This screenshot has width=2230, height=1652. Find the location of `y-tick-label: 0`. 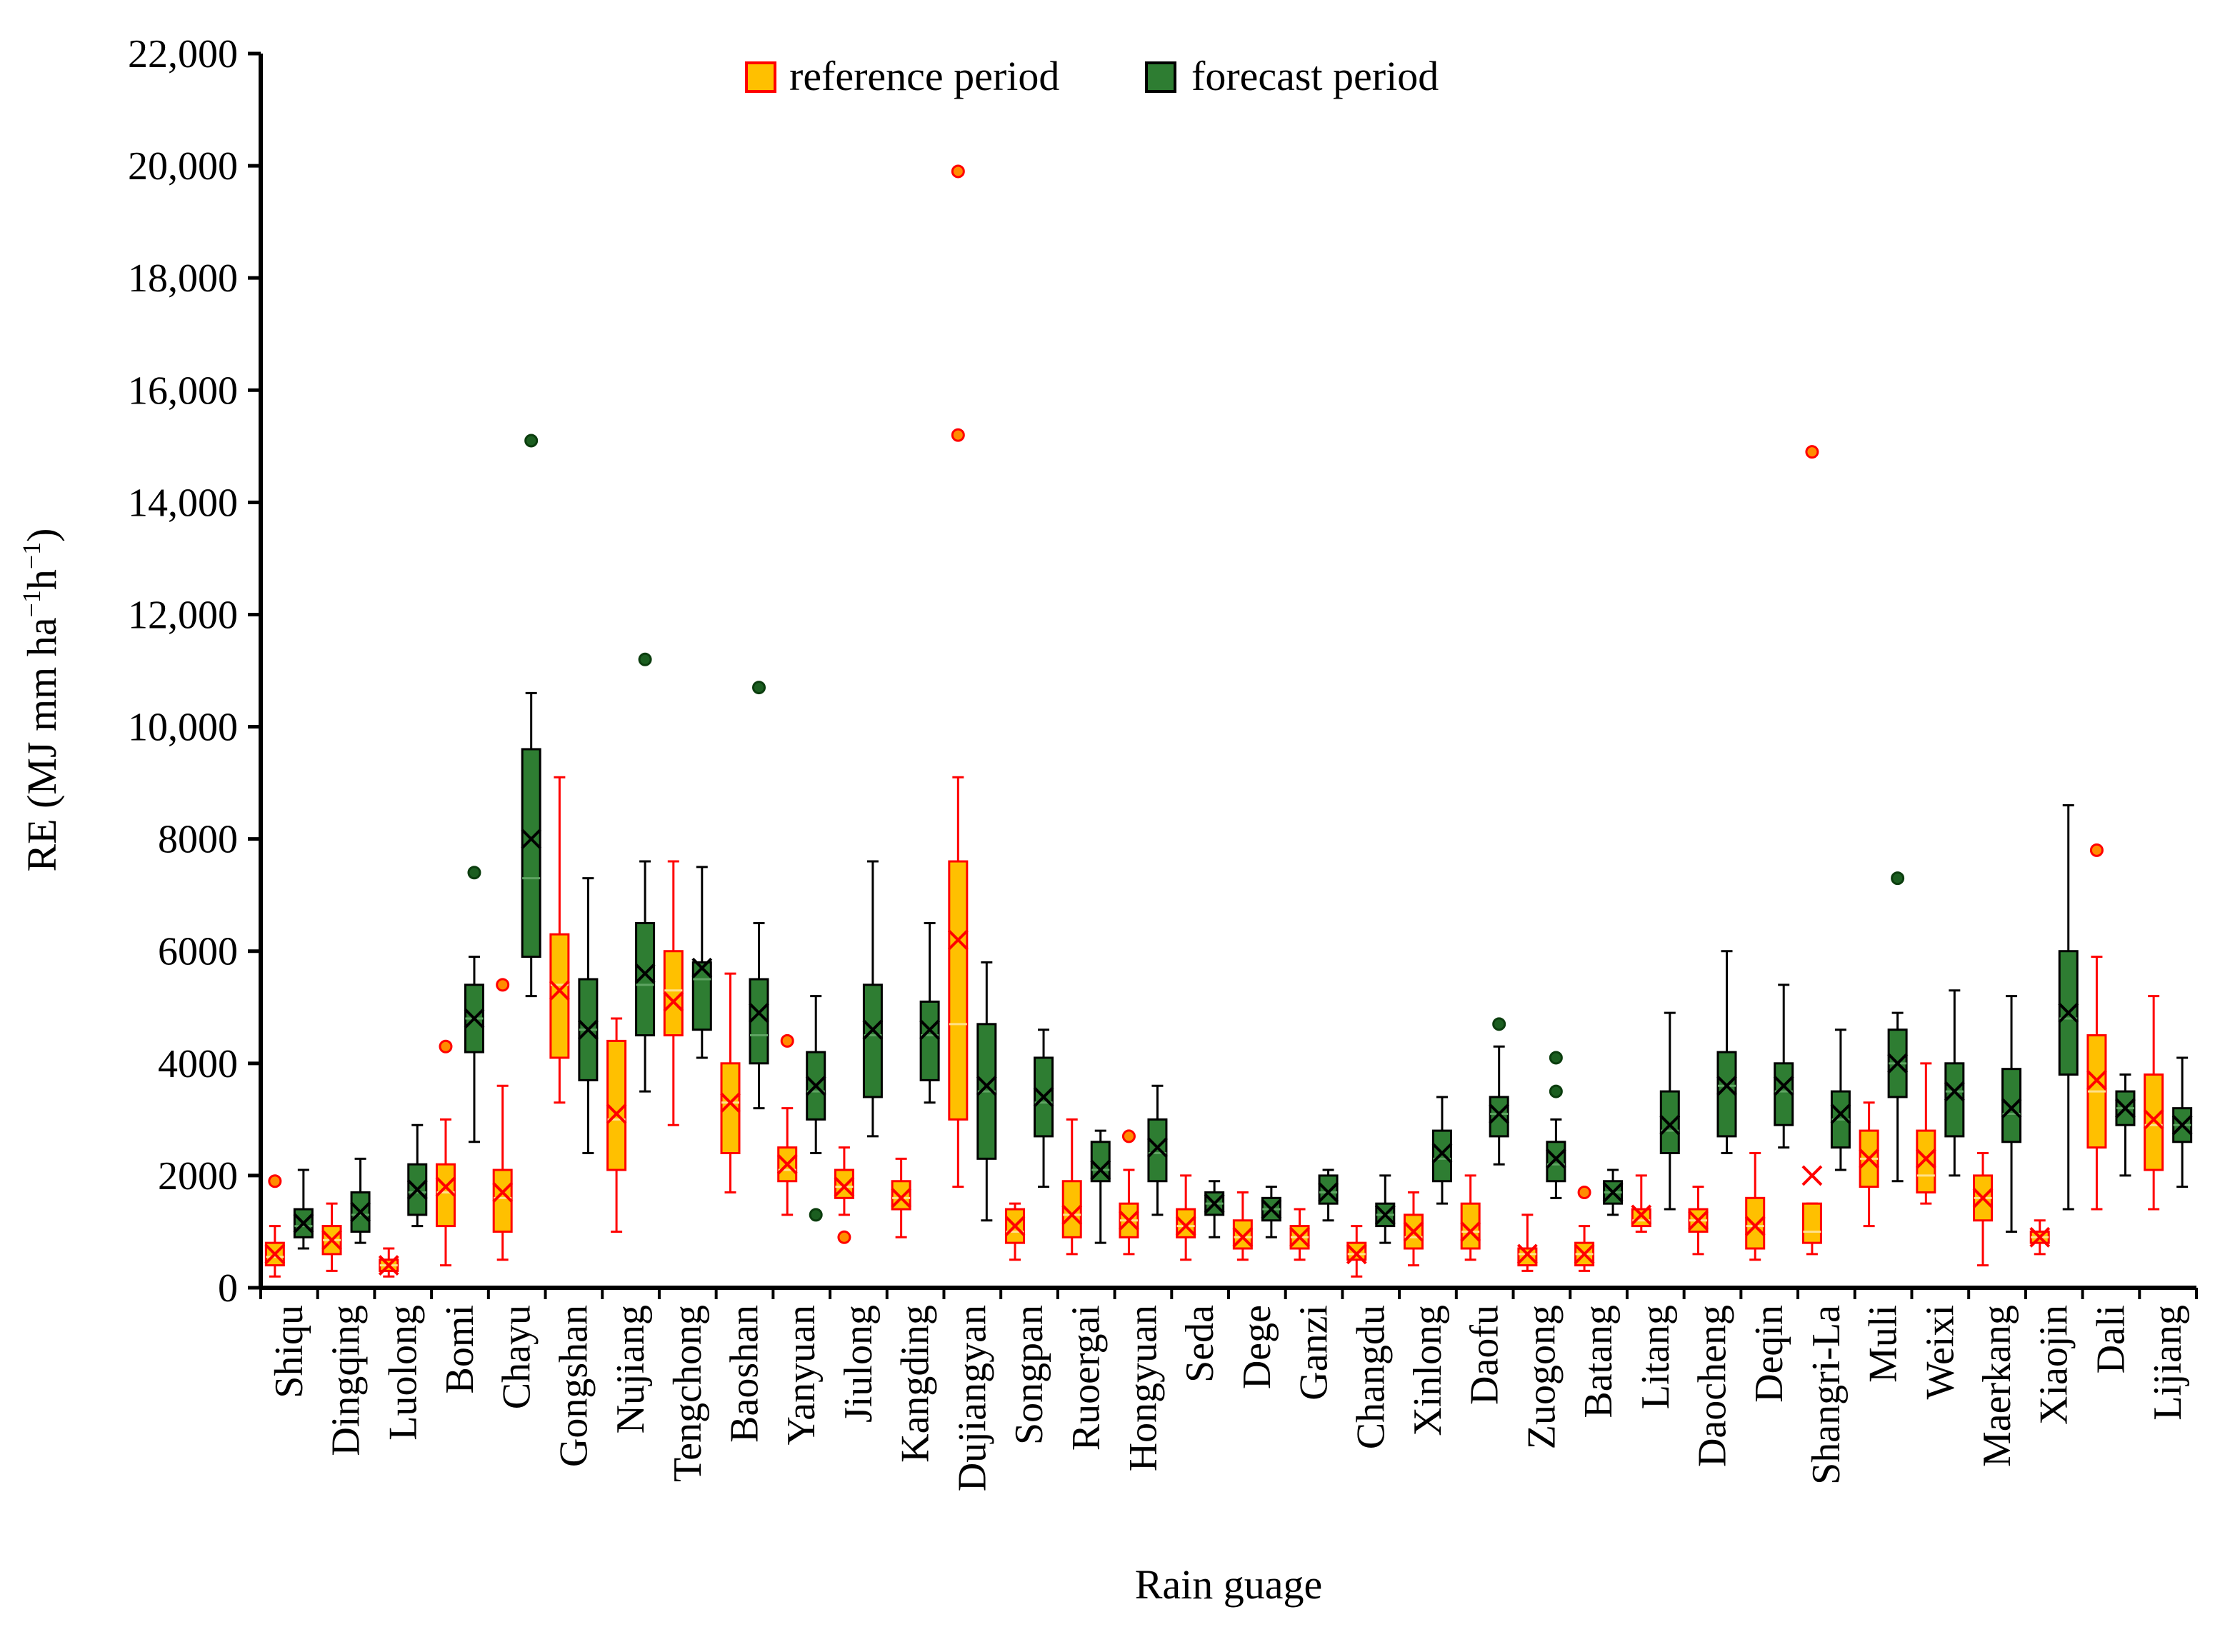

y-tick-label: 0 is located at coordinates (228, 1288).